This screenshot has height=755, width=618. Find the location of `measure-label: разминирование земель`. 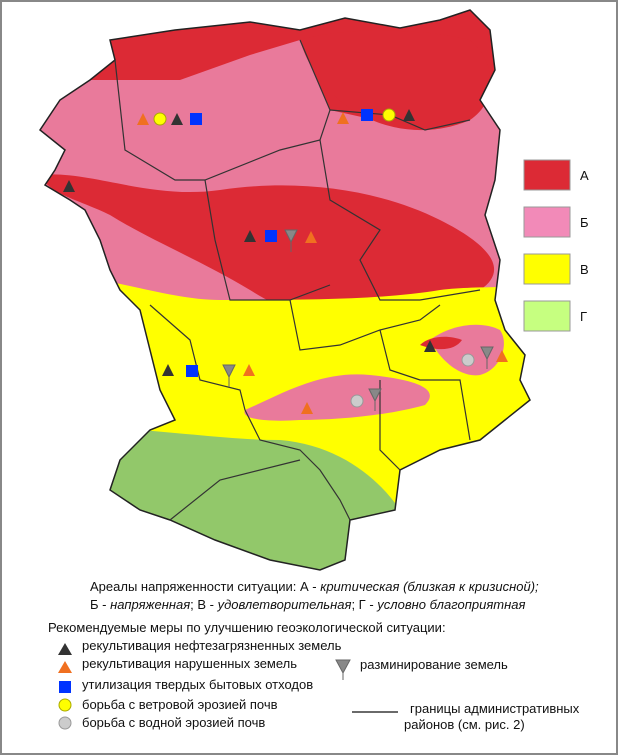

measure-label: разминирование земель is located at coordinates (434, 664).